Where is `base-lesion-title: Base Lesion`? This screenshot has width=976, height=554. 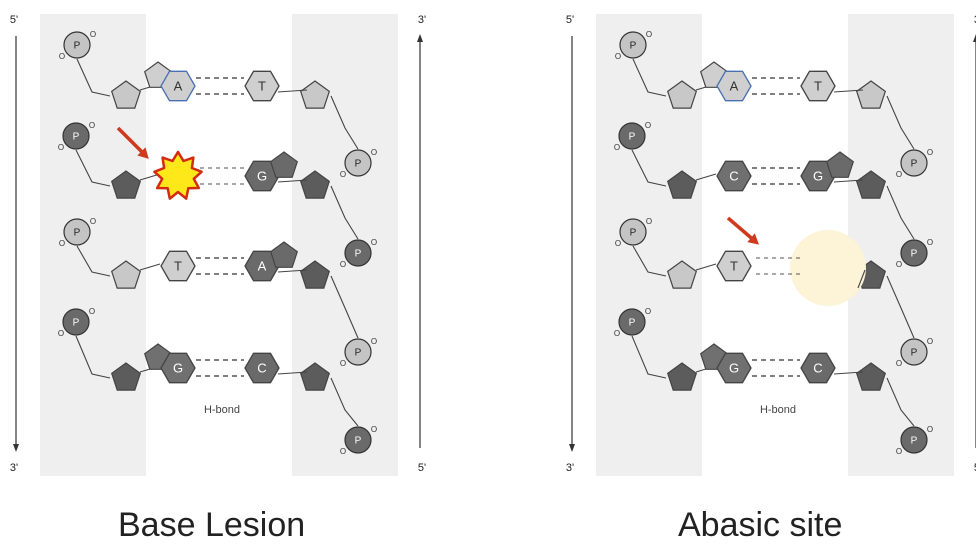 base-lesion-title: Base Lesion is located at coordinates (212, 525).